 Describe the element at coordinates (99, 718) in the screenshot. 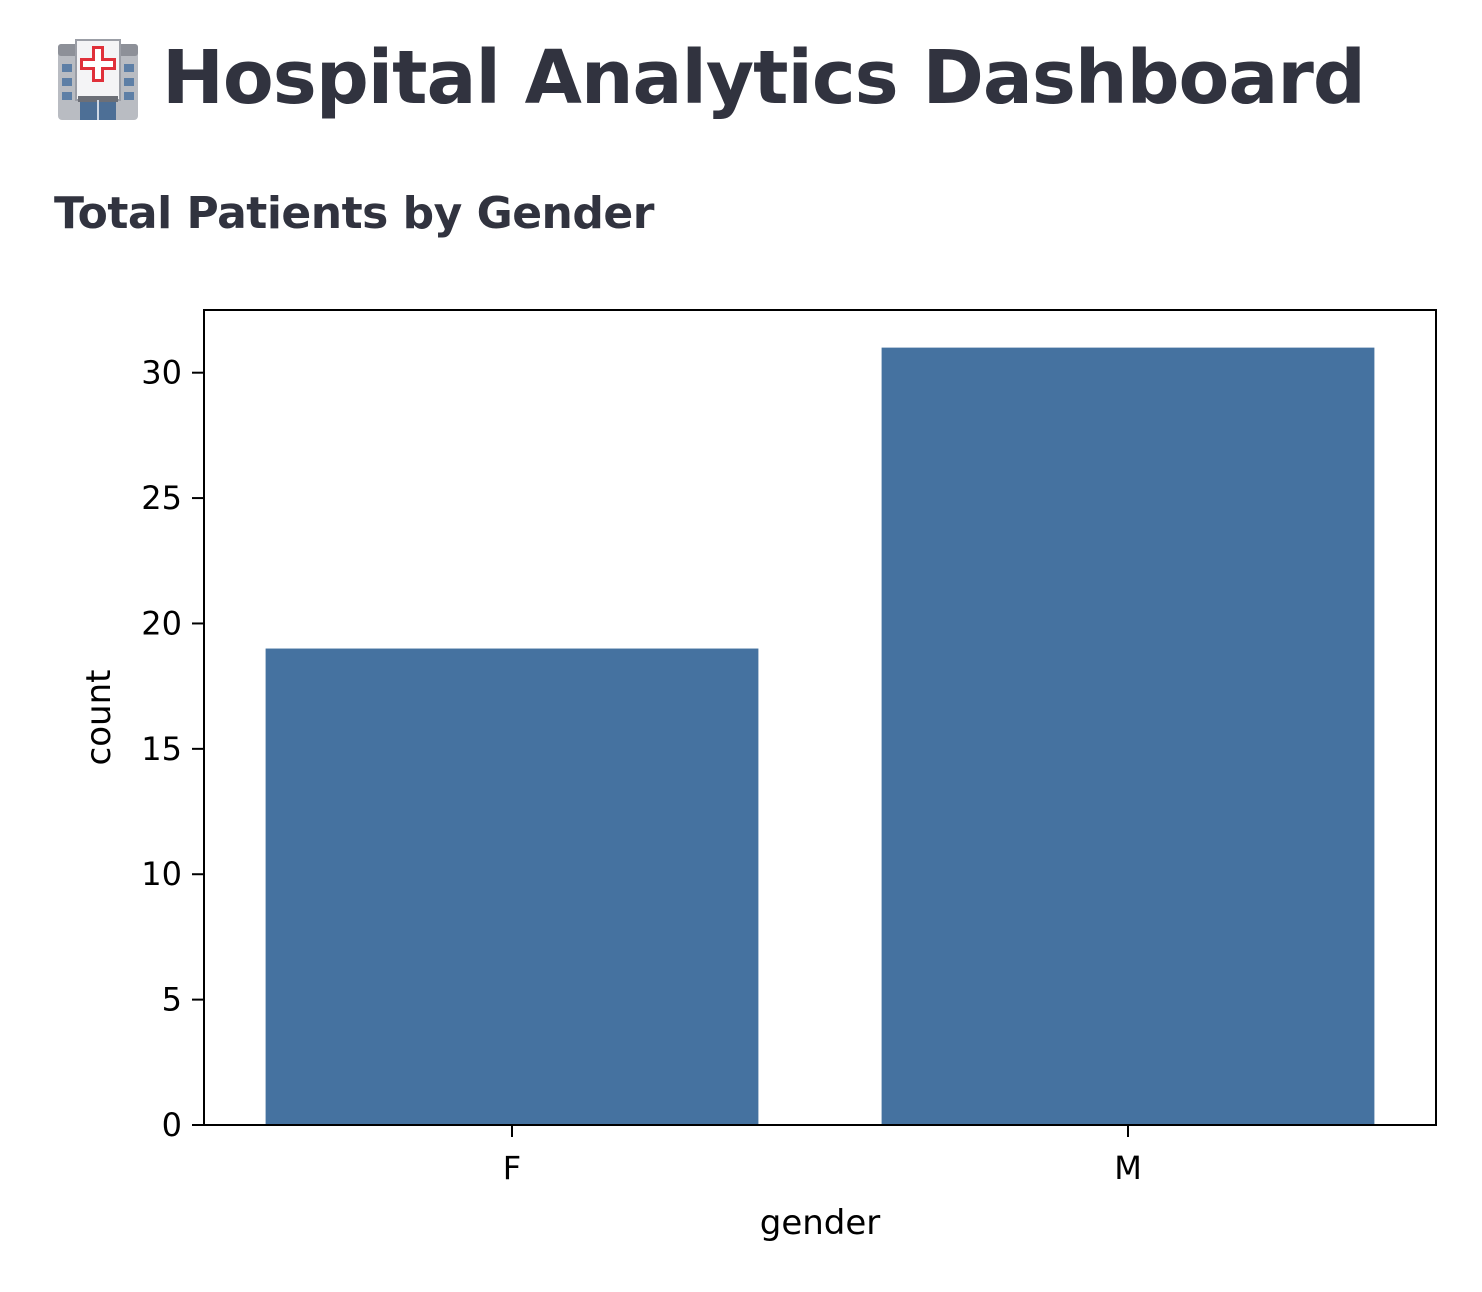

I see `y-axis-label: count` at that location.